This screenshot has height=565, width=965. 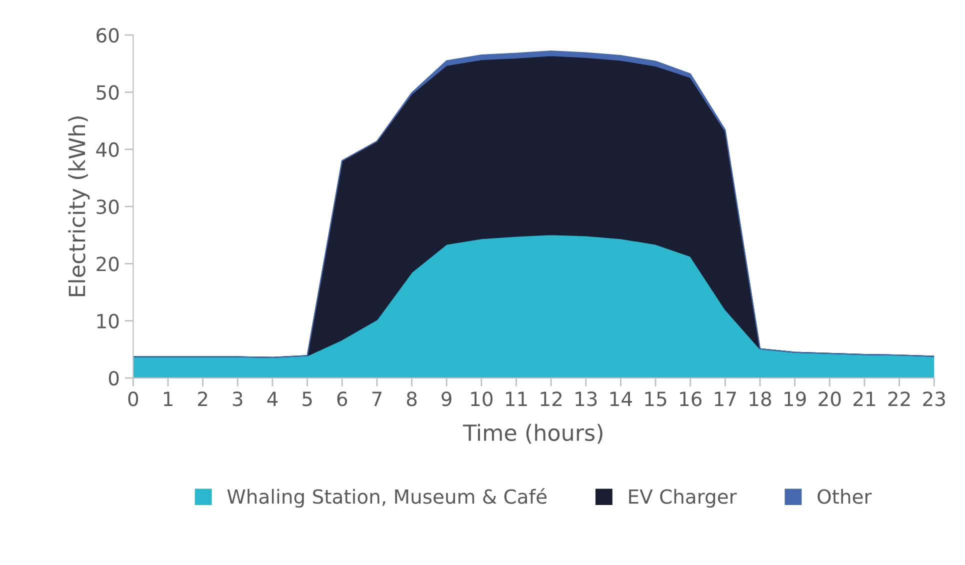 I want to click on y-tick-label: 10, so click(x=108, y=321).